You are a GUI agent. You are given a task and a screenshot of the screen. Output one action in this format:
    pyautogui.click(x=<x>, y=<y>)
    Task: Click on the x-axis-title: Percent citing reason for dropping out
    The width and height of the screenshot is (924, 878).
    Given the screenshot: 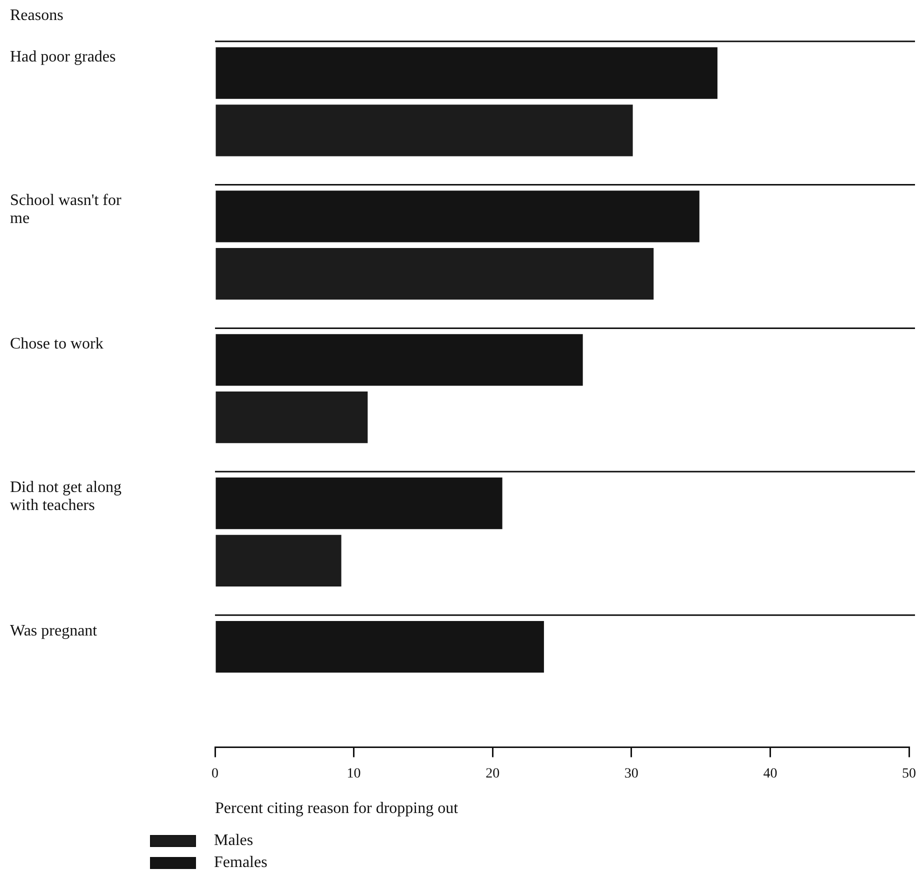 What is the action you would take?
    pyautogui.click(x=336, y=809)
    